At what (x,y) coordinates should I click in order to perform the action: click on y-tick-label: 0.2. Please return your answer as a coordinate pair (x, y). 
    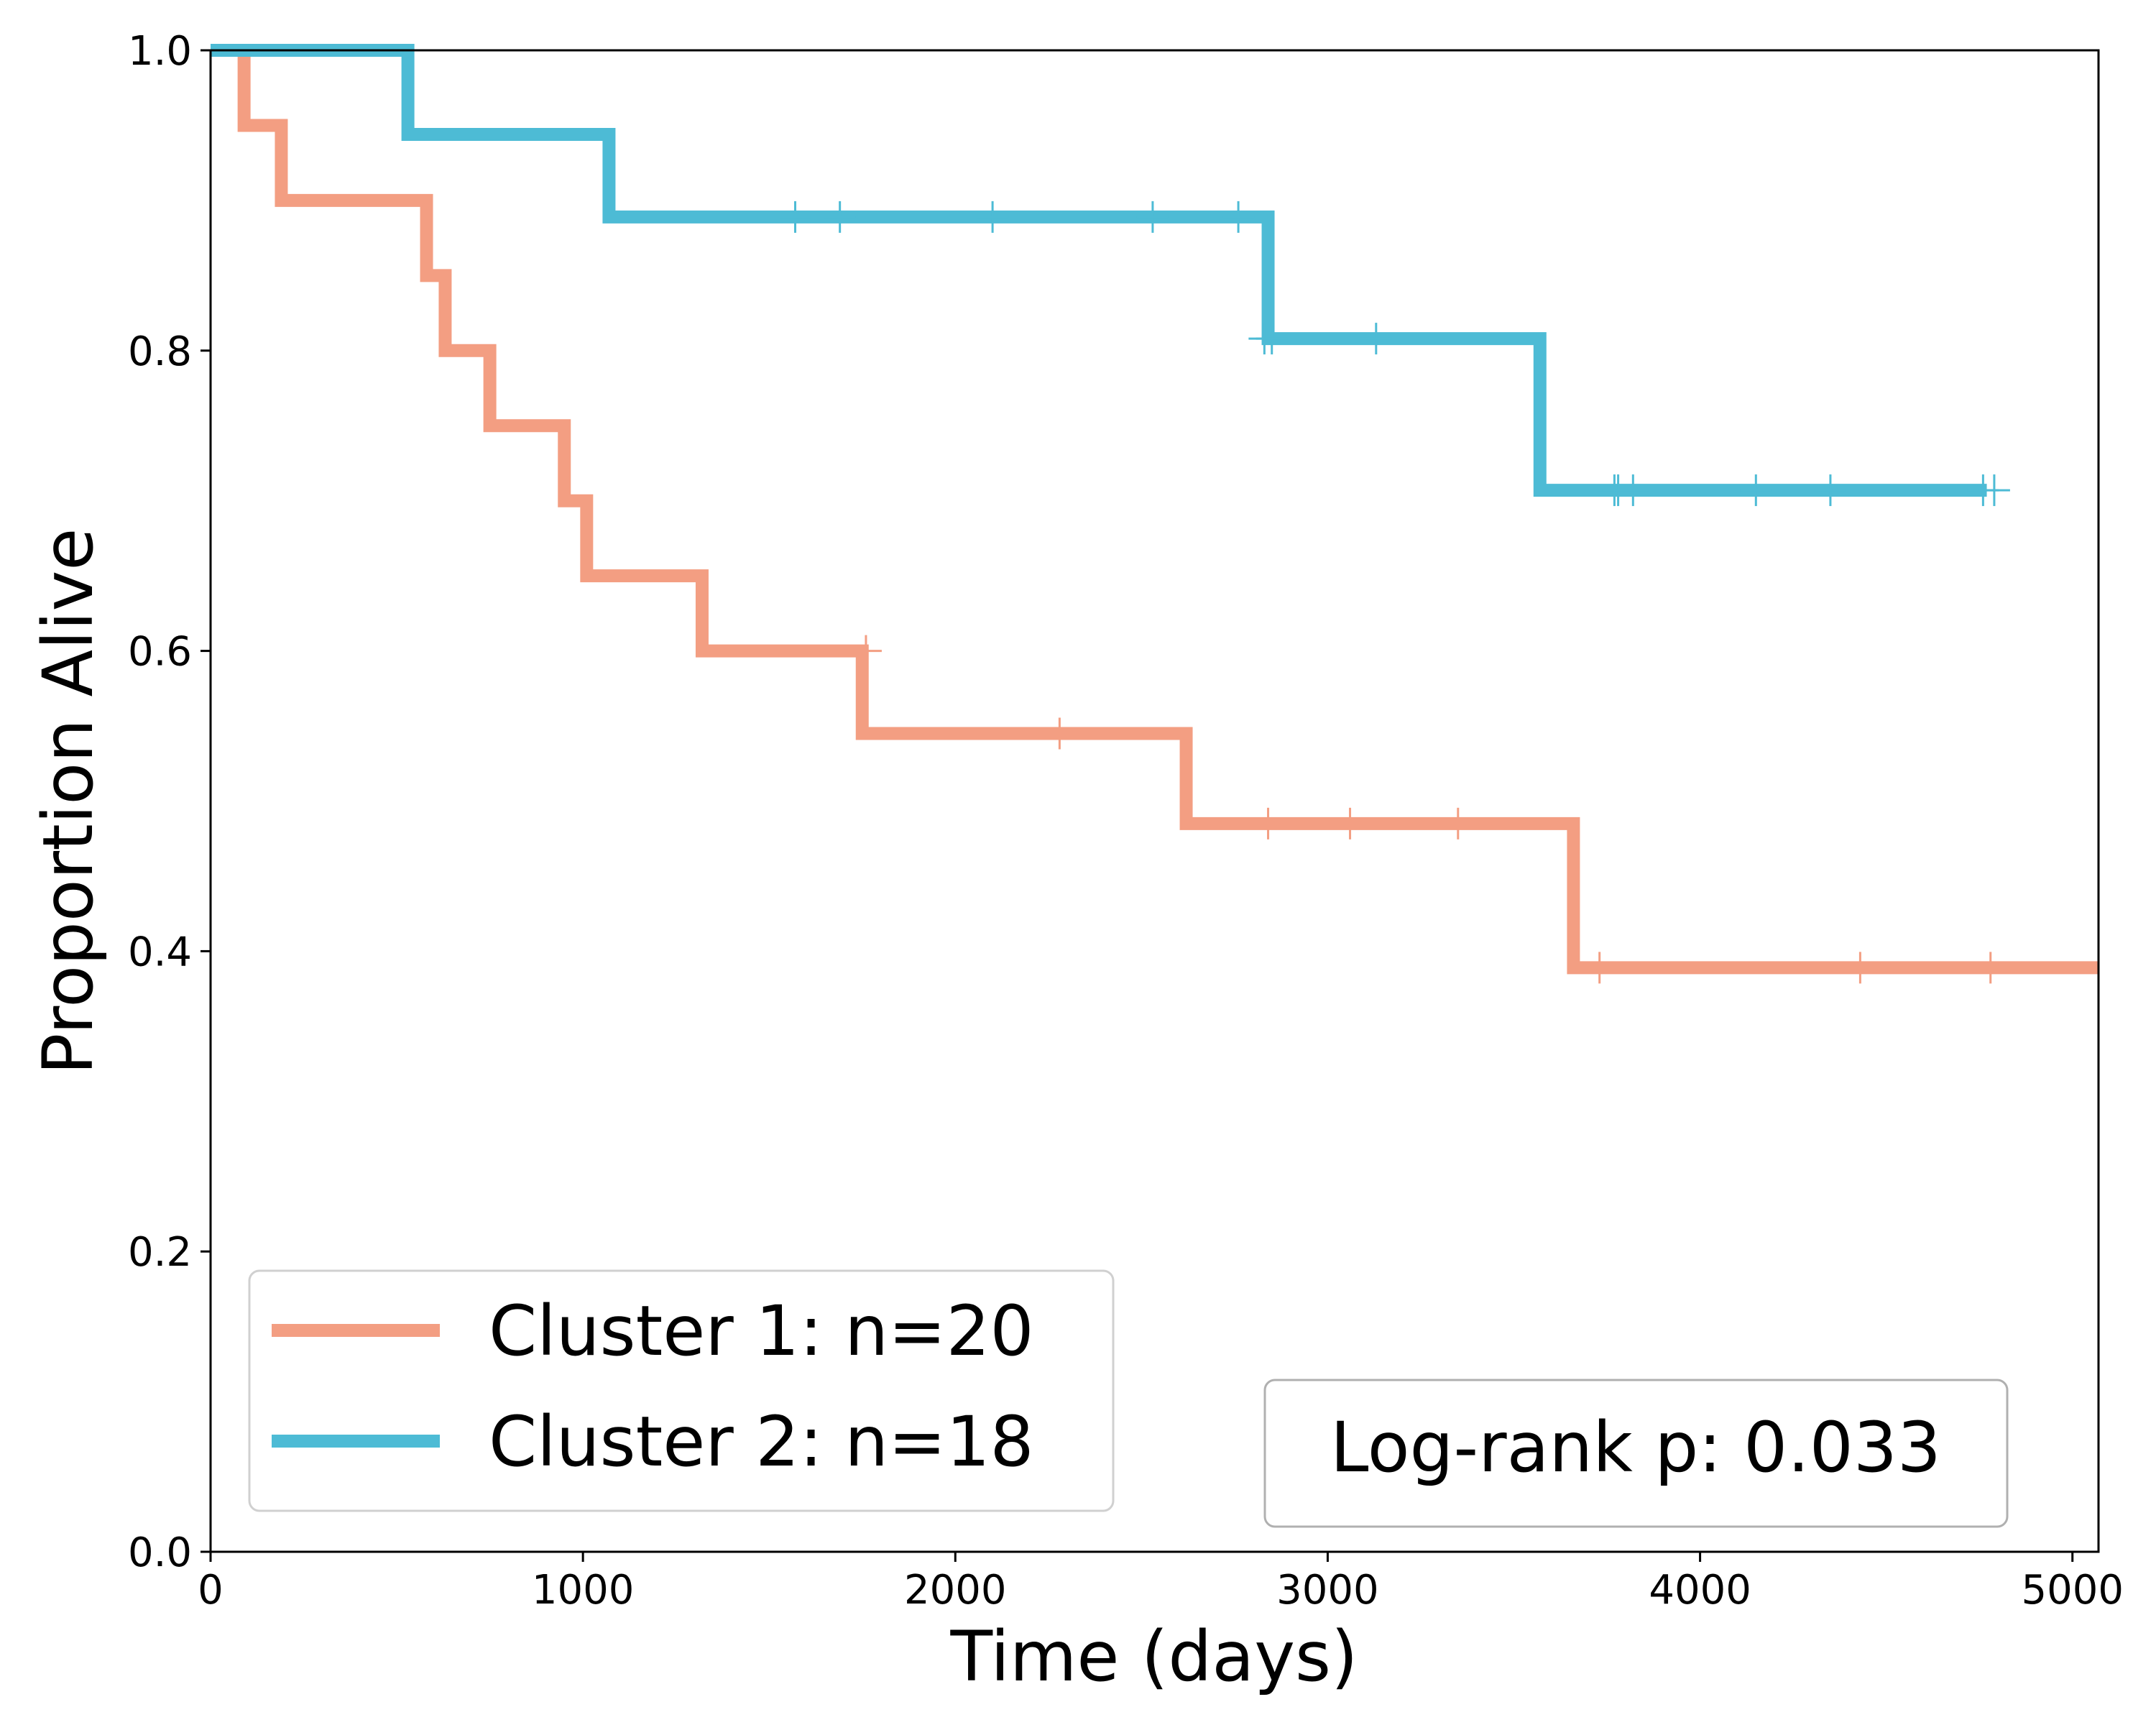
    Looking at the image, I should click on (160, 1252).